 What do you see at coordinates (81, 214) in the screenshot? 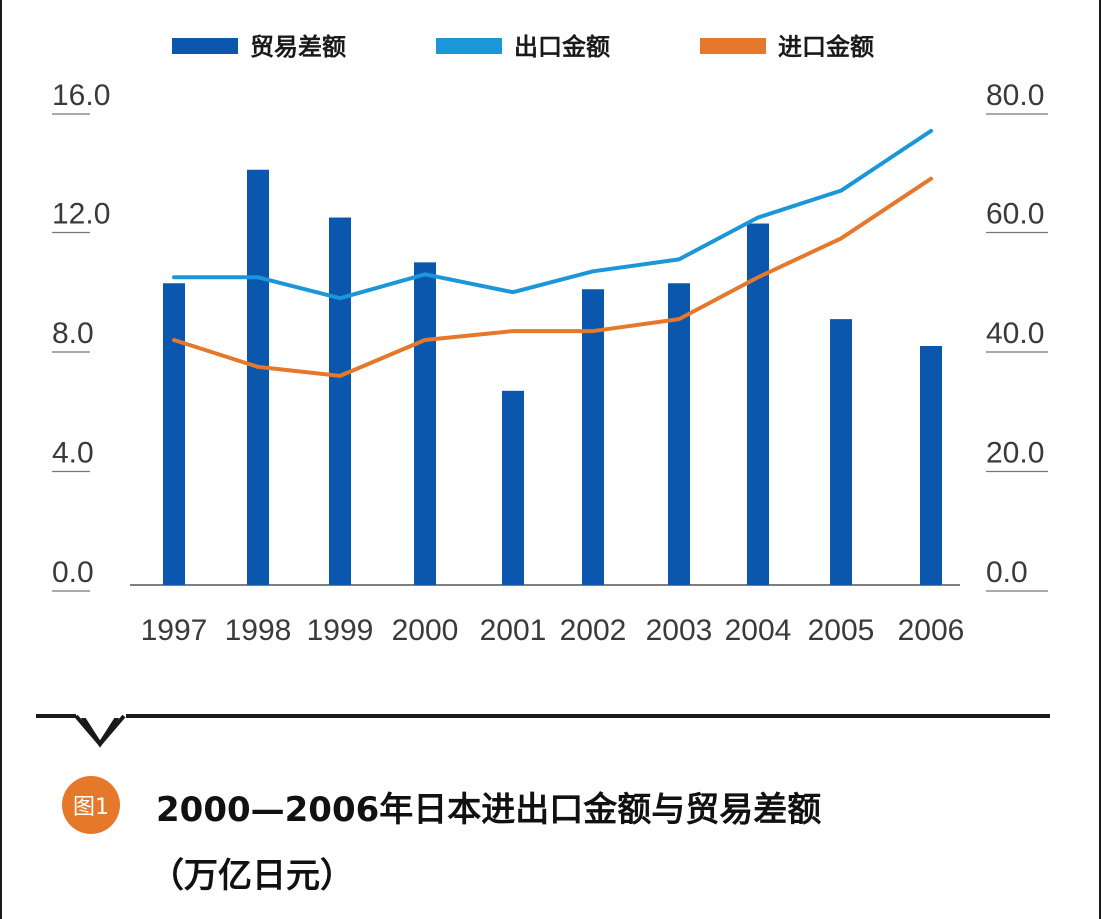
I see `left-tick-label: 12.0` at bounding box center [81, 214].